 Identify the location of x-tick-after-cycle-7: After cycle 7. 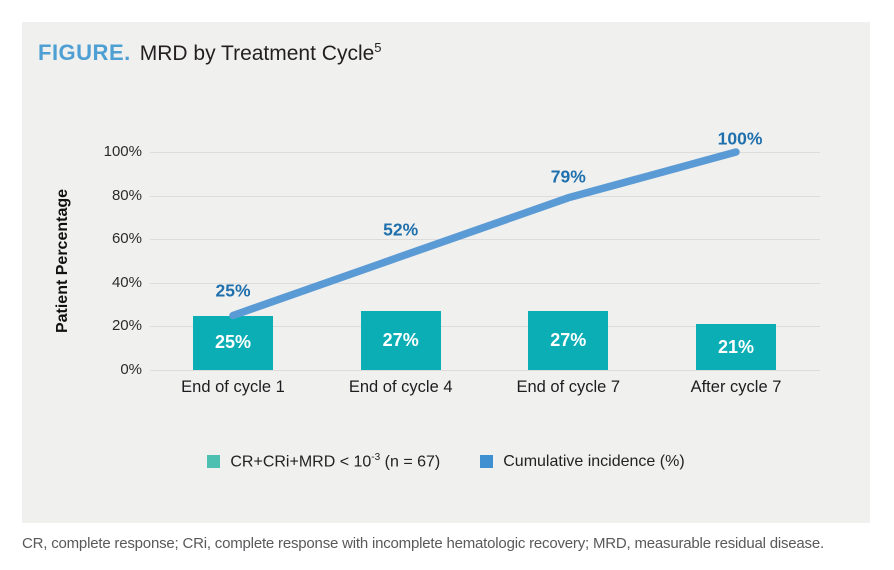
(736, 387).